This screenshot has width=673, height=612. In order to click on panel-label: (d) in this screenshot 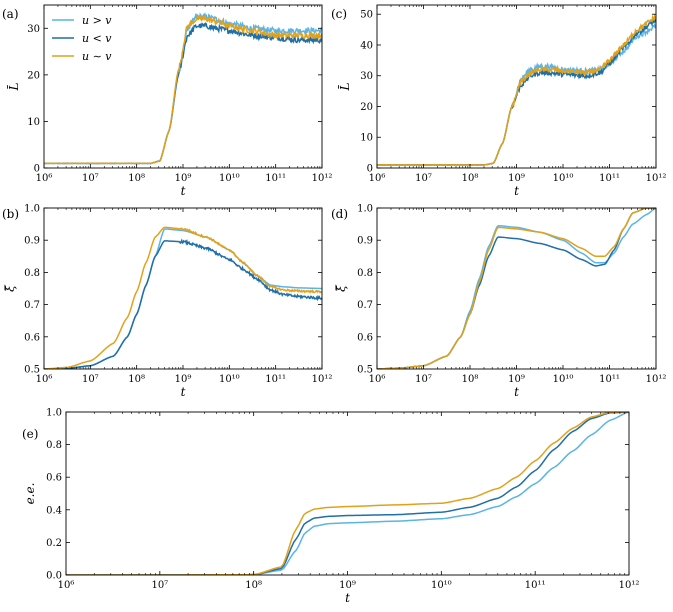, I will do `click(339, 214)`.